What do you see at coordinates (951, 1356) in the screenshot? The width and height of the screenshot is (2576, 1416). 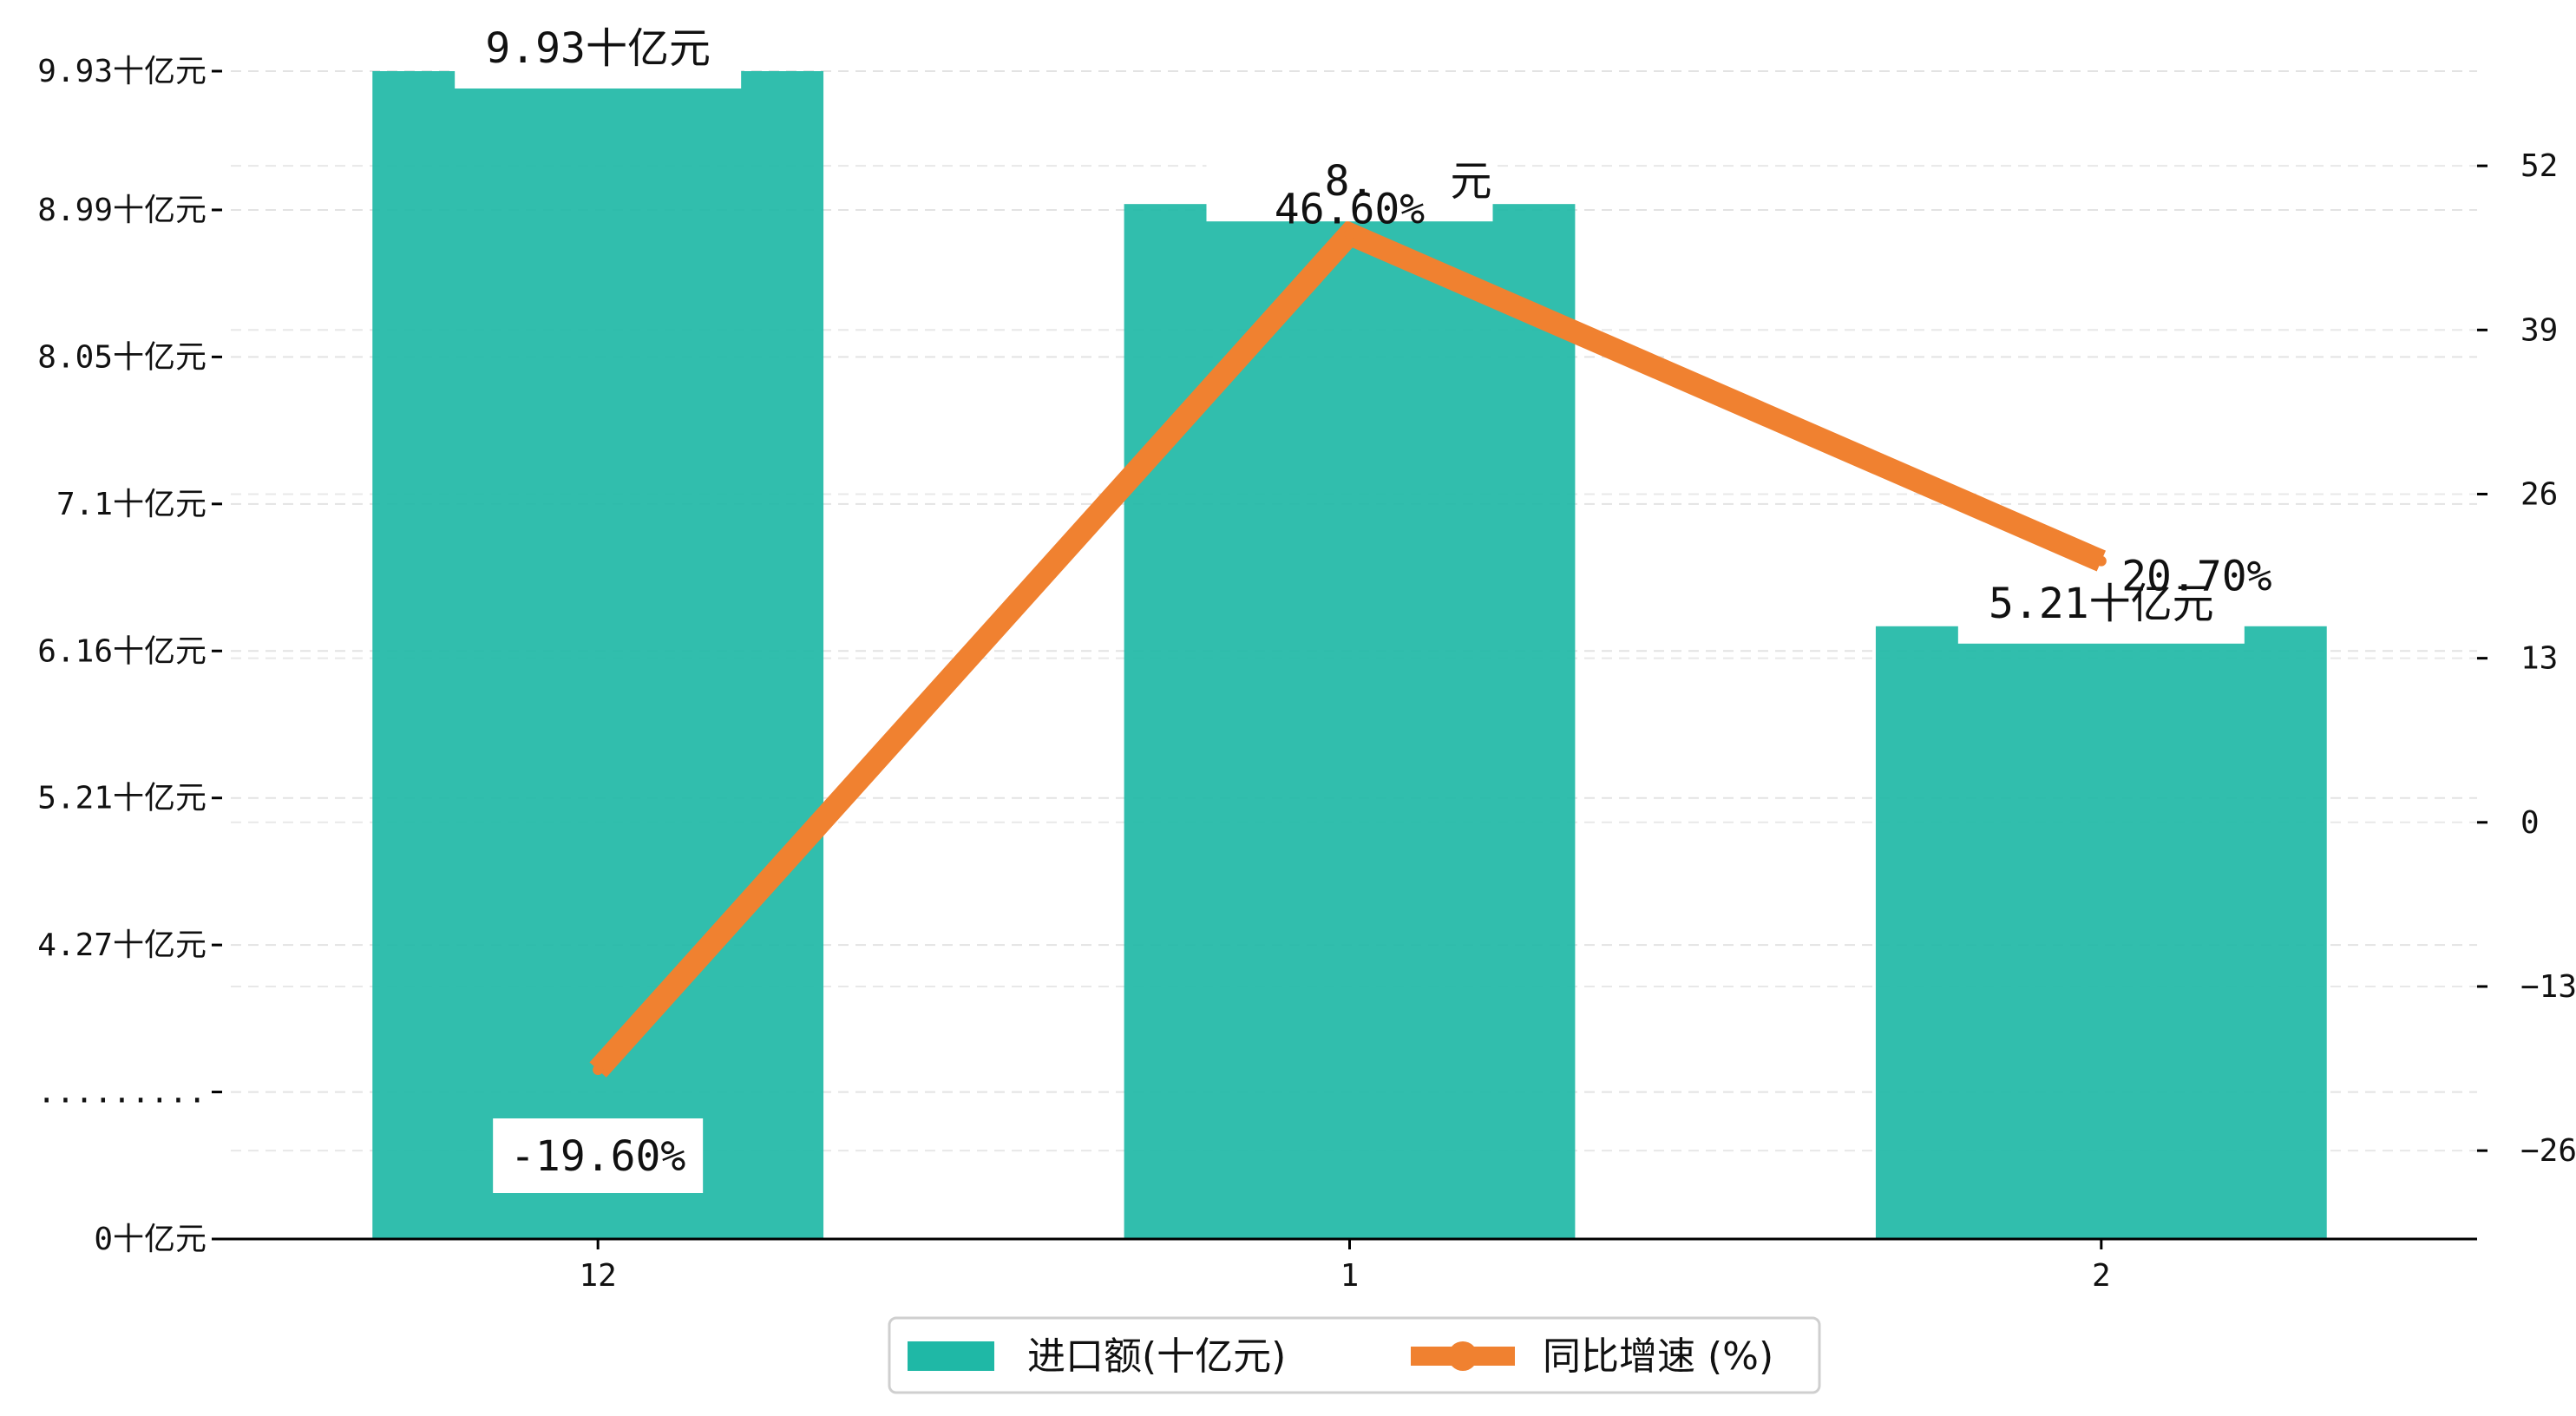 I see `legend-bar-swatch` at bounding box center [951, 1356].